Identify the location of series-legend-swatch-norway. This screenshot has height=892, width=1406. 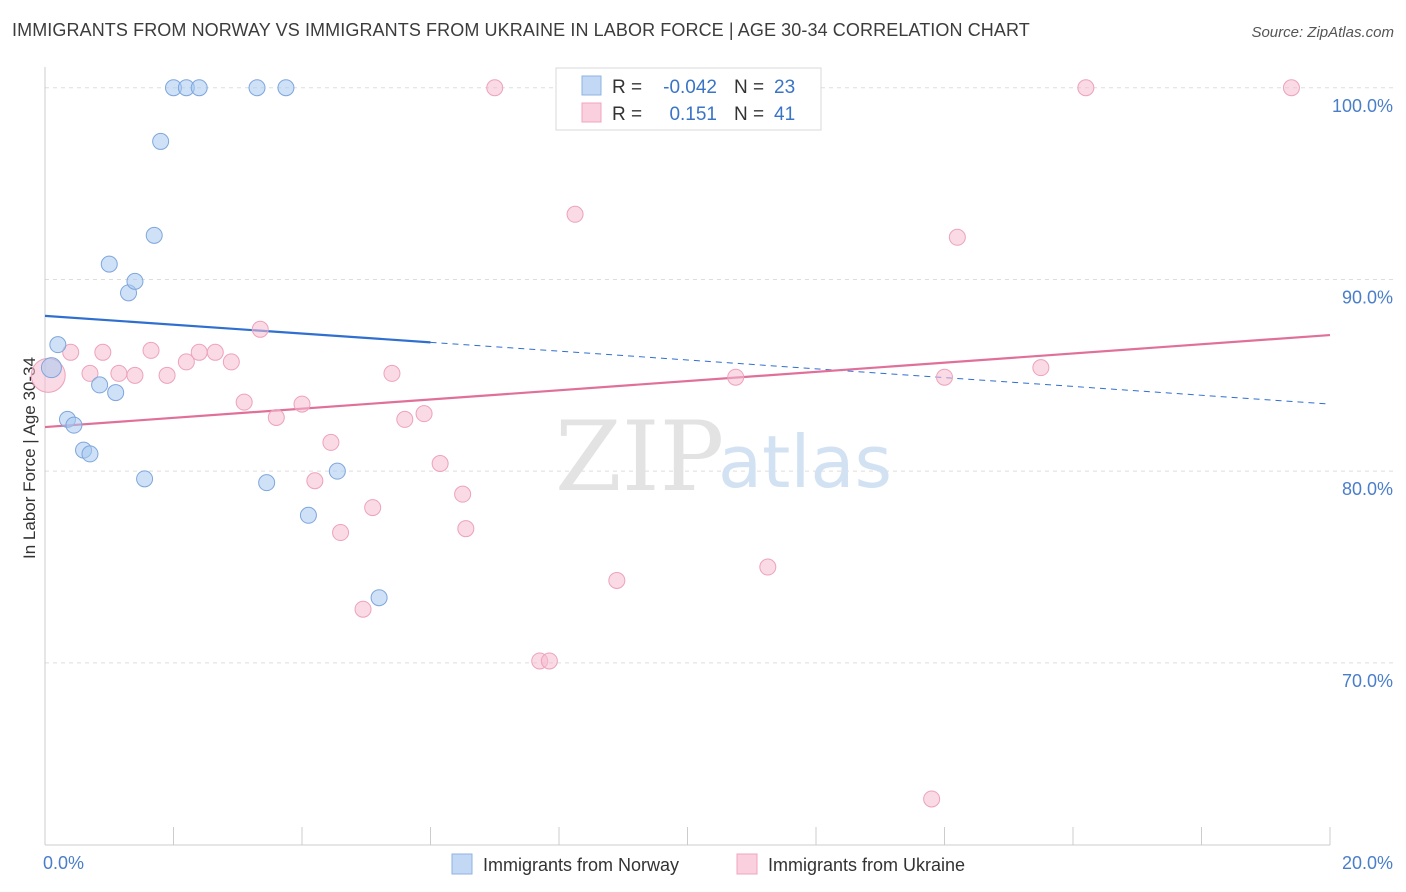
(462, 864).